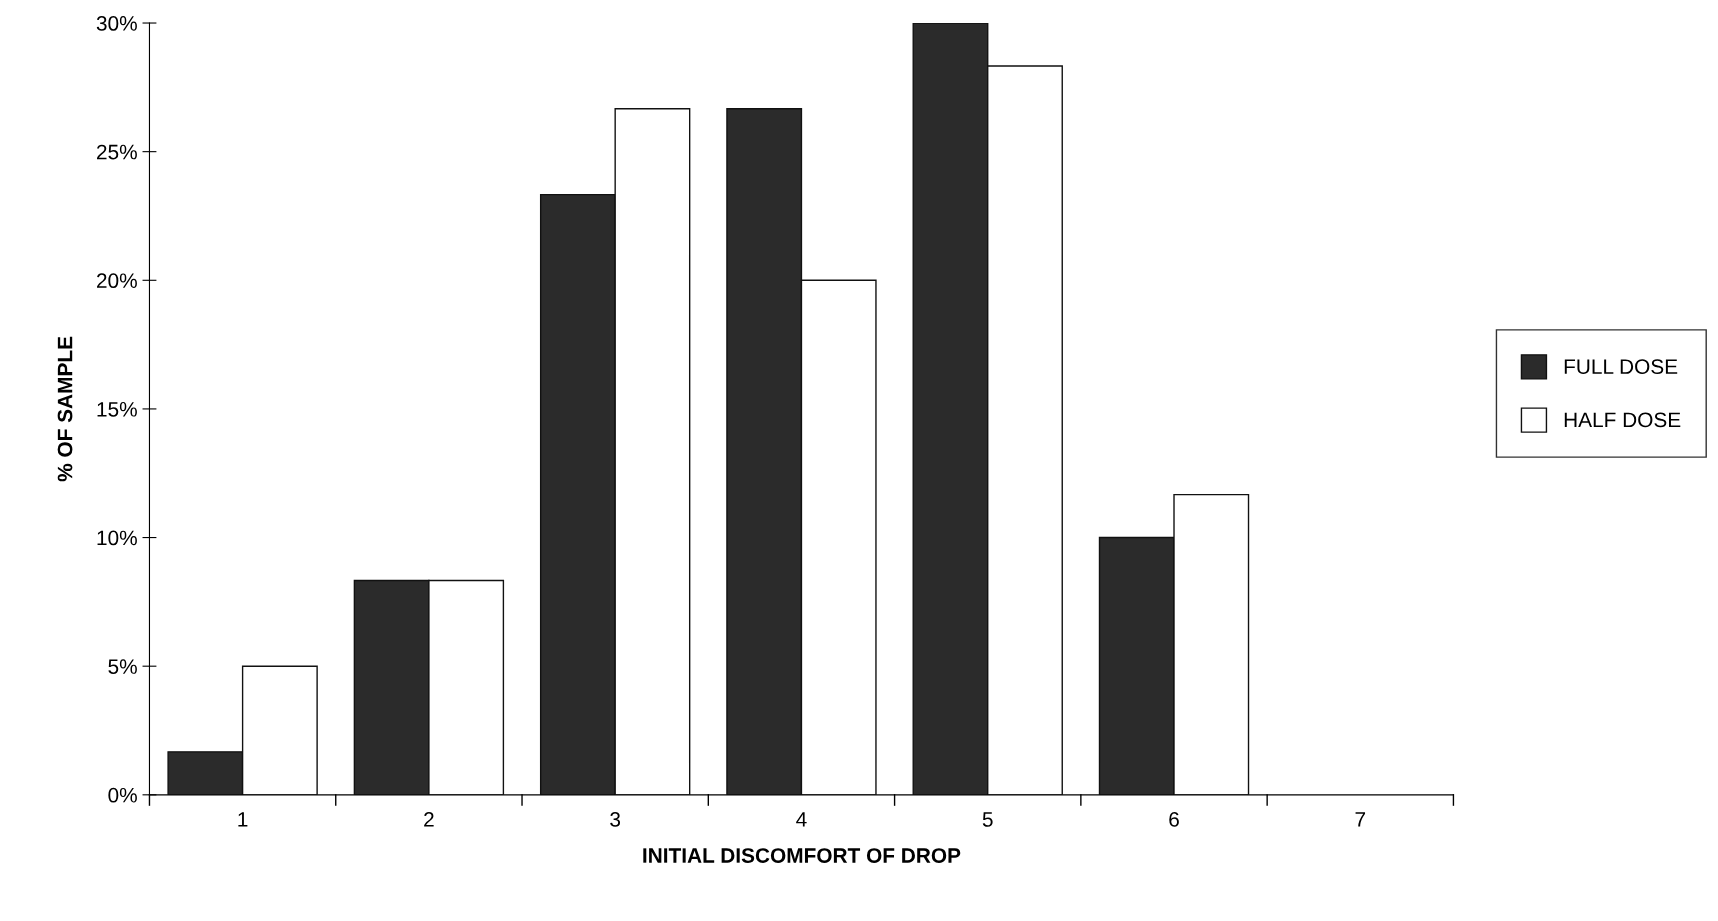 This screenshot has width=1718, height=921. I want to click on x-tick-label: 5, so click(987, 819).